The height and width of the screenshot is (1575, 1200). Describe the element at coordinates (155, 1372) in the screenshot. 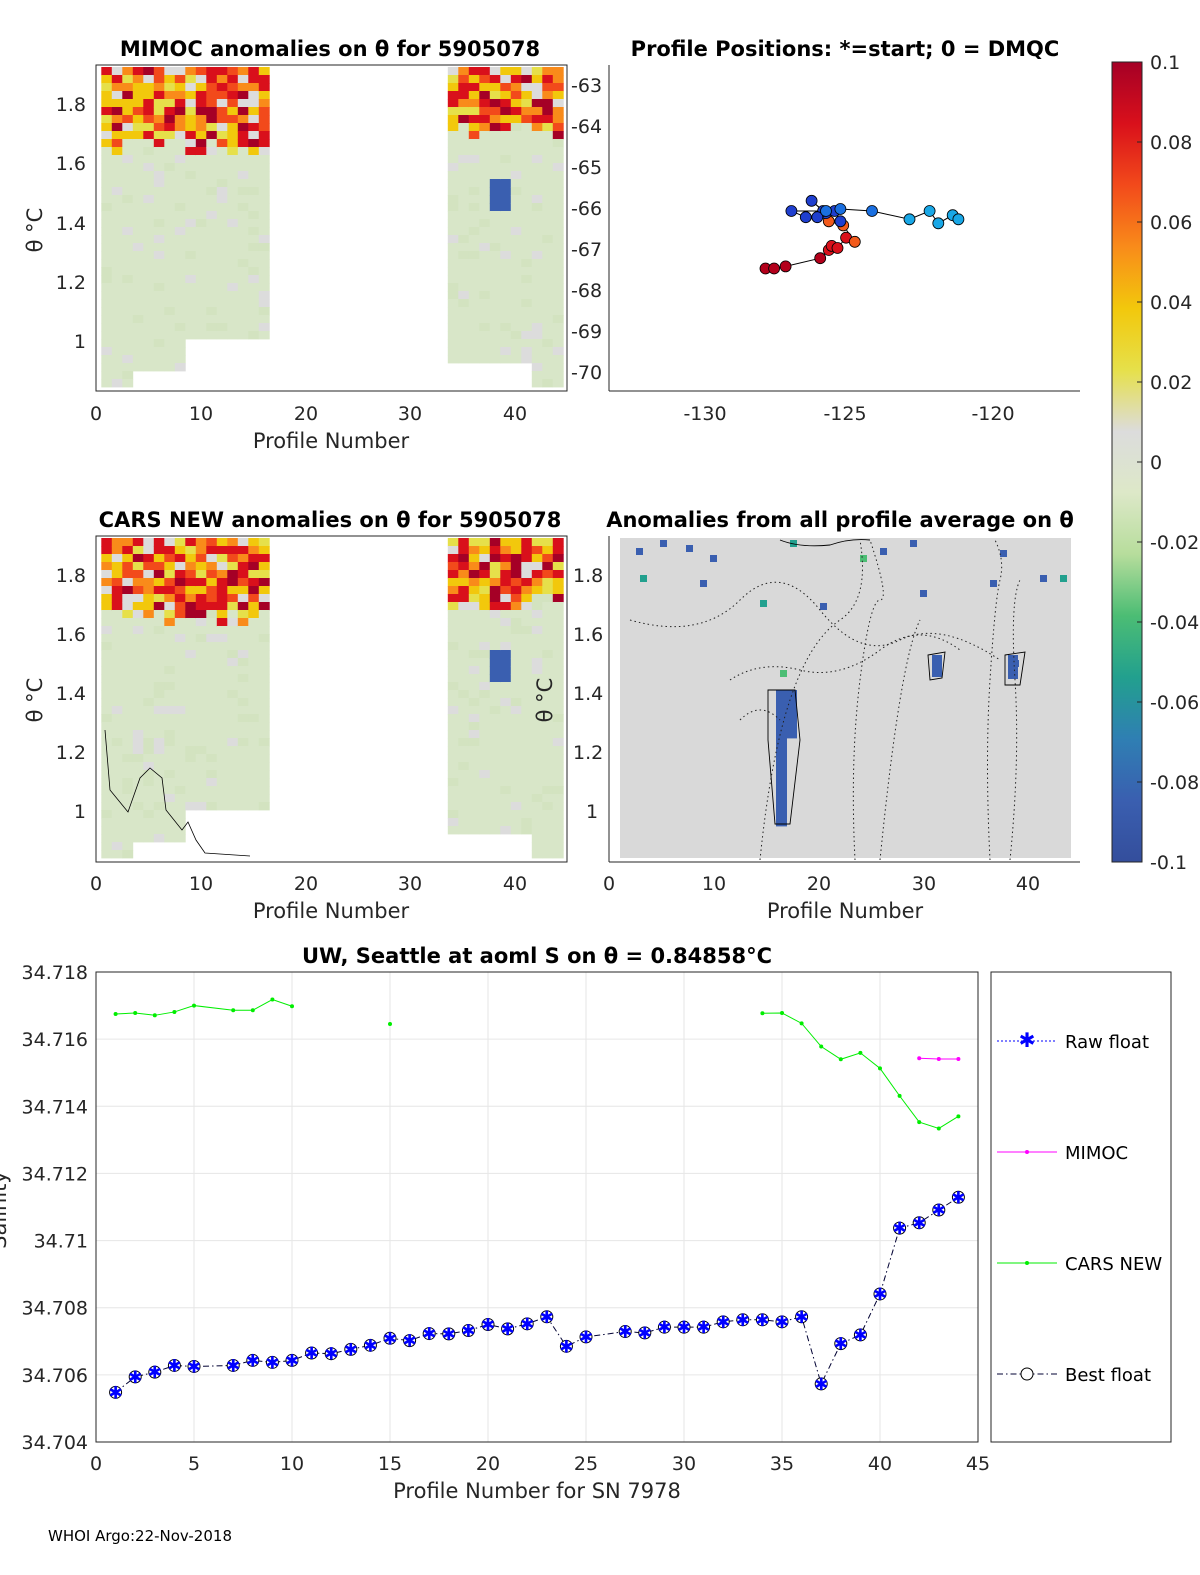

I see `best-point` at that location.